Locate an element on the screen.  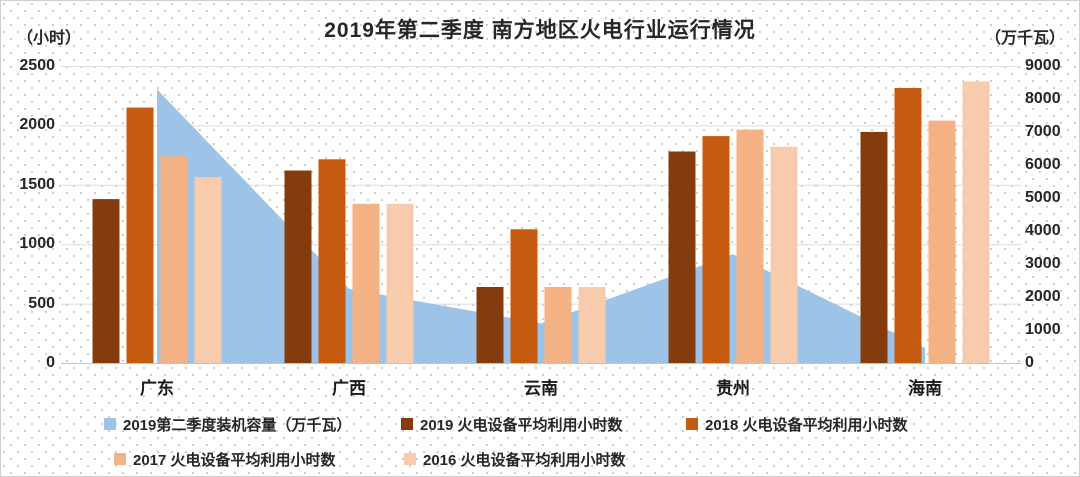
legend-item: 2018 火电设备平均利用小时数 is located at coordinates (797, 425).